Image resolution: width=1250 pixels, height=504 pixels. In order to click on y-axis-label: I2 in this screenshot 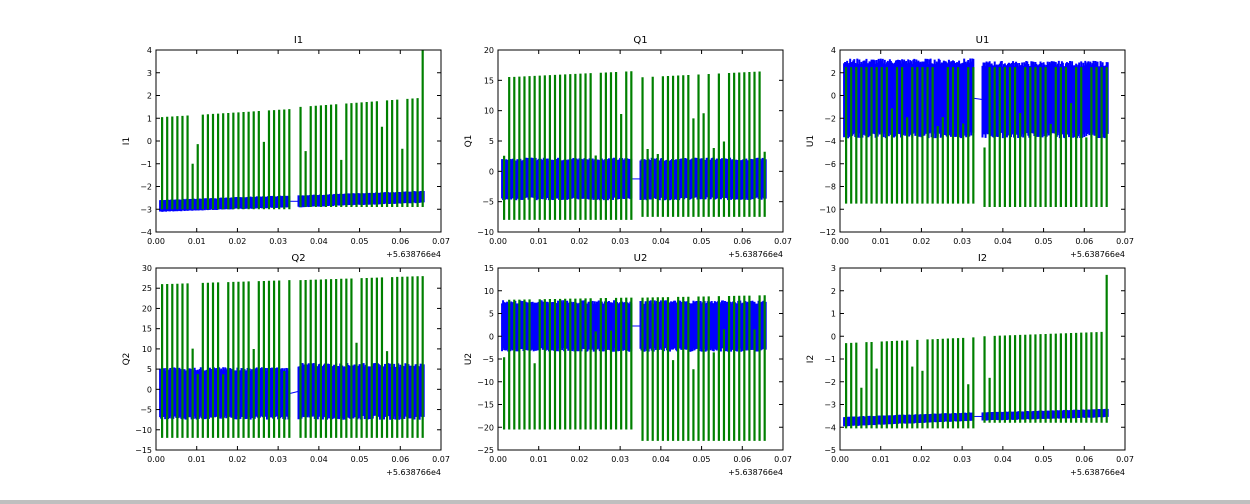, I will do `click(811, 359)`.